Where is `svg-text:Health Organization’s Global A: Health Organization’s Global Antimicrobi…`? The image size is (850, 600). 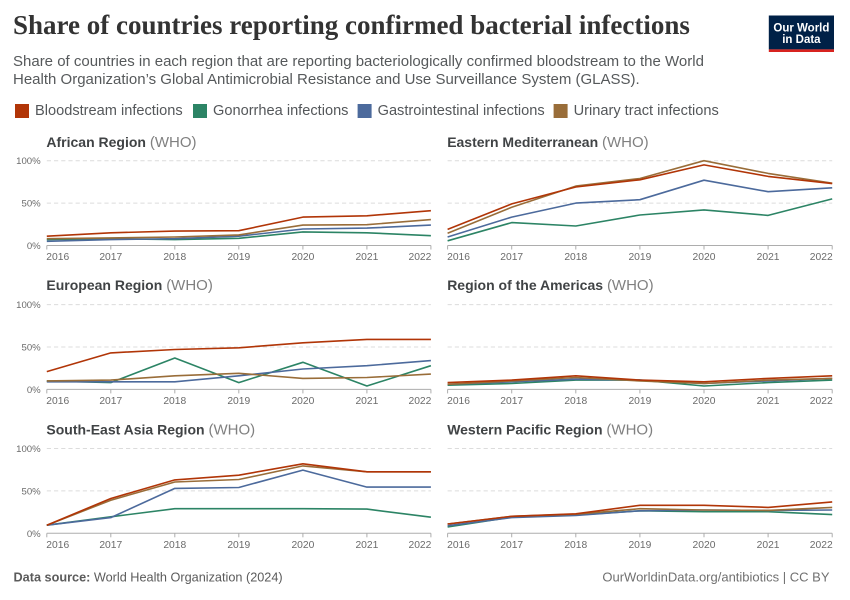
svg-text:Health Organization’s Global A: Health Organization’s Global Antimicrobi… is located at coordinates (326, 79).